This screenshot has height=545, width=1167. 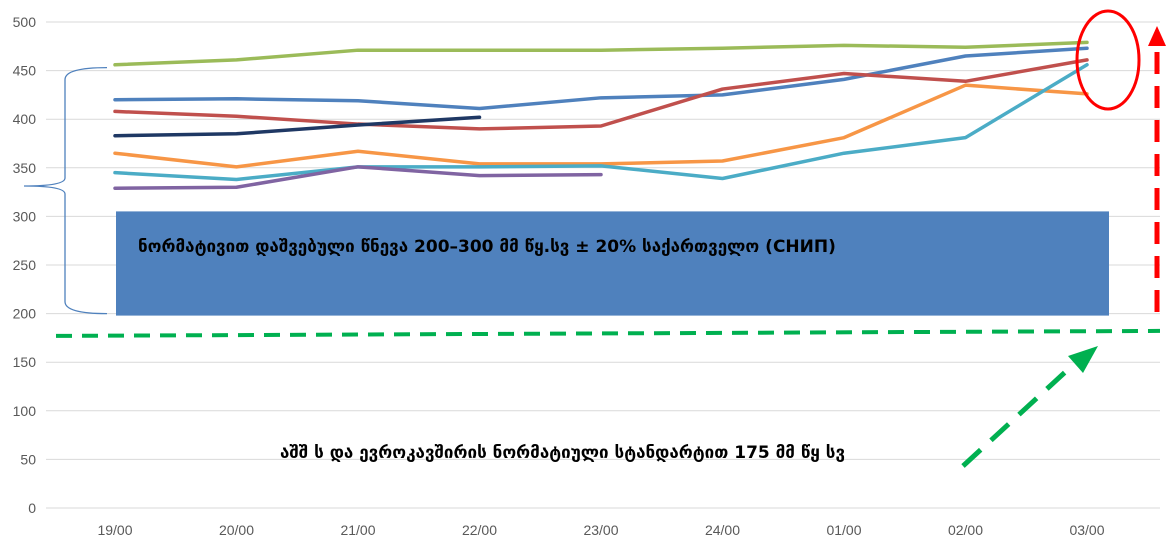 I want to click on y-tick-label: 250, so click(x=25, y=265).